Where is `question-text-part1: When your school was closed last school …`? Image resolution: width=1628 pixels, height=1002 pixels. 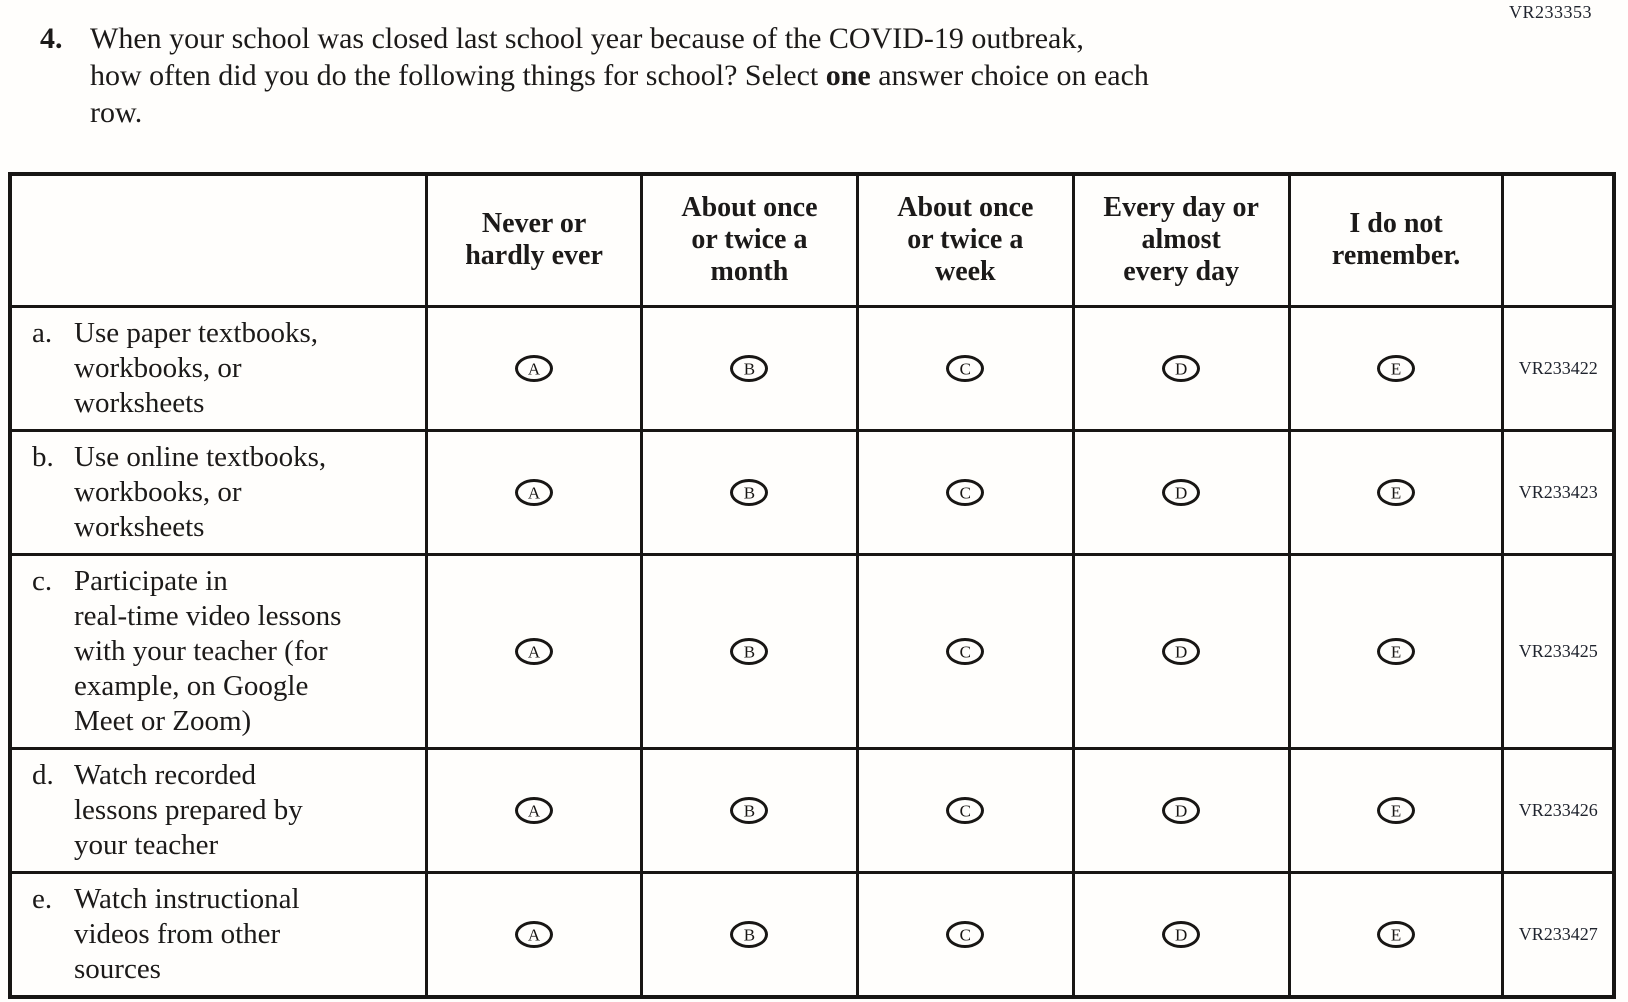 question-text-part1: When your school was closed last school … is located at coordinates (587, 57).